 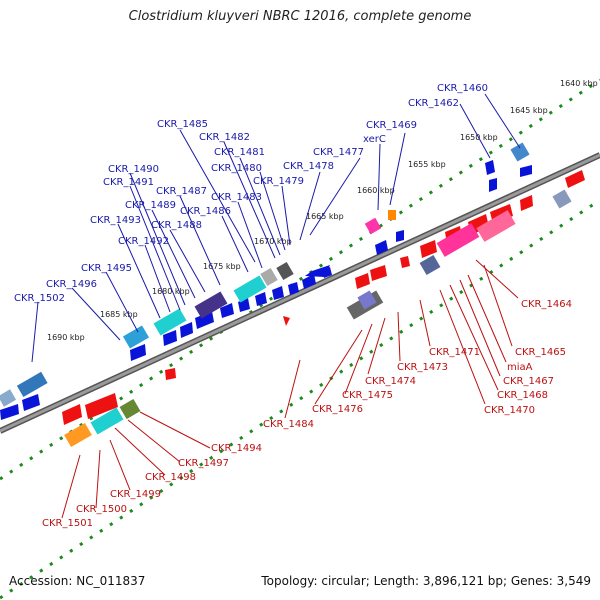 I want to click on gene-label: CKR_1464, so click(x=546, y=304).